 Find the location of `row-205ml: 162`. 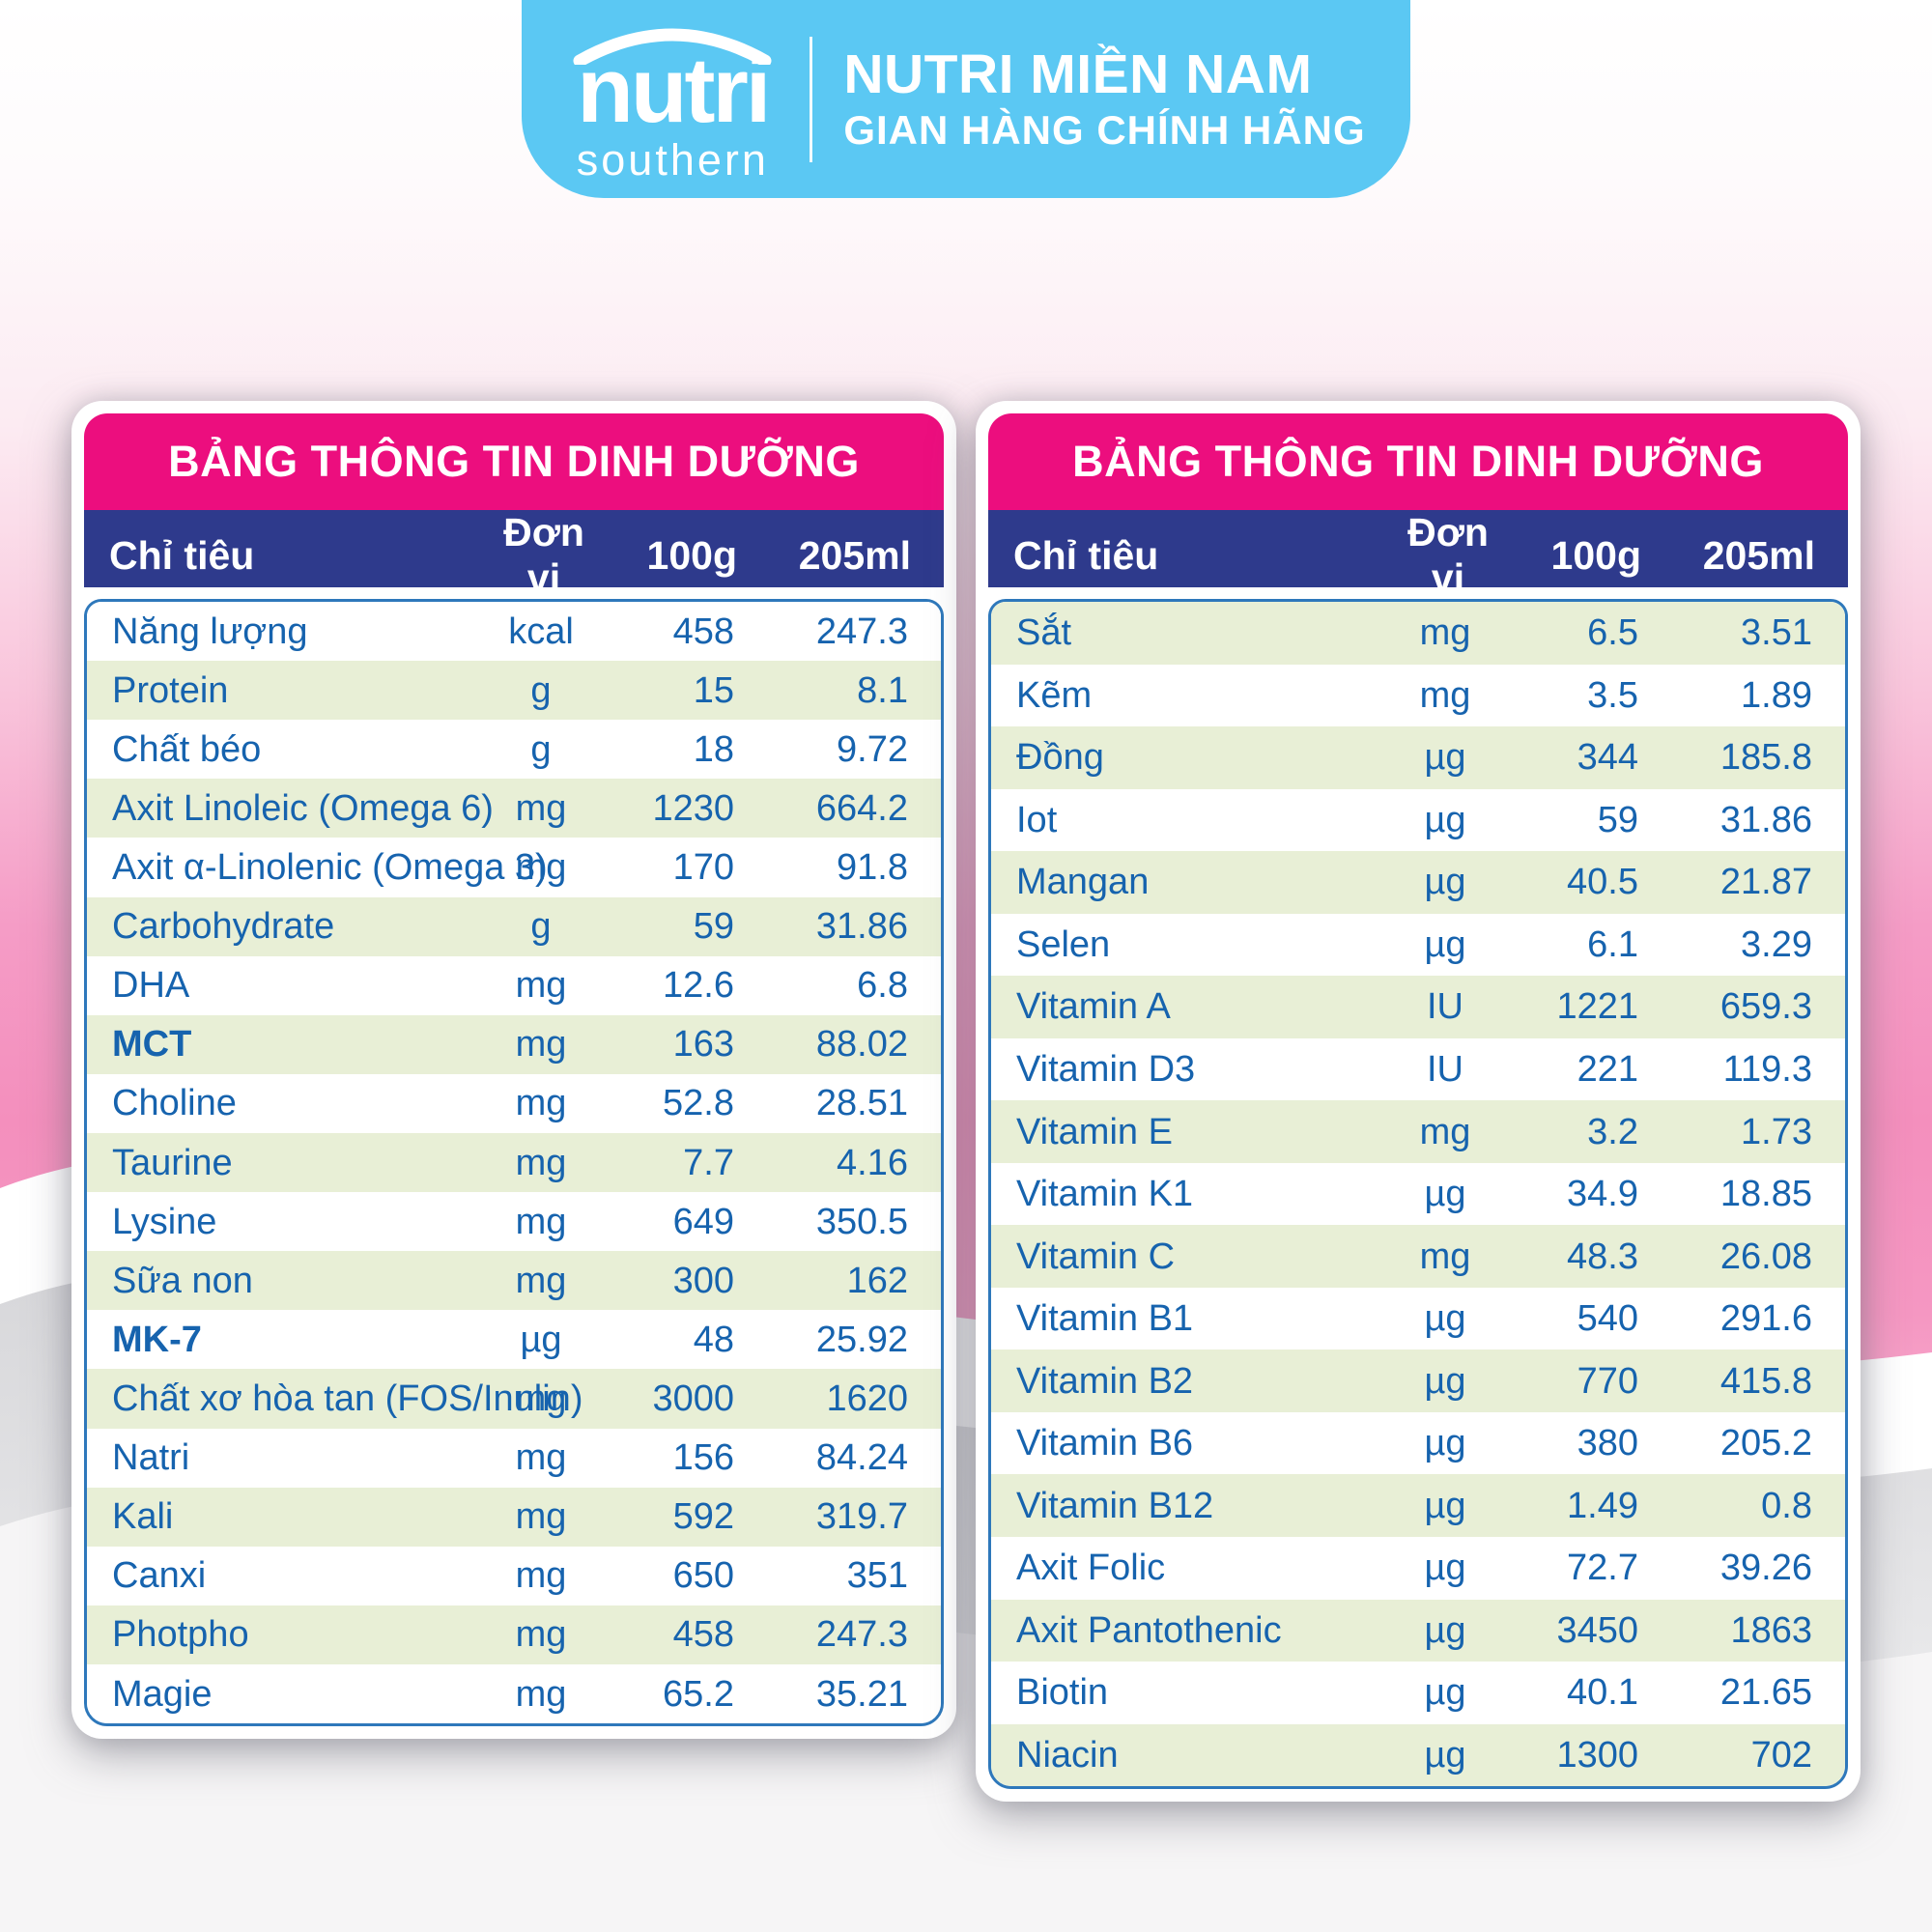

row-205ml: 162 is located at coordinates (877, 1280).